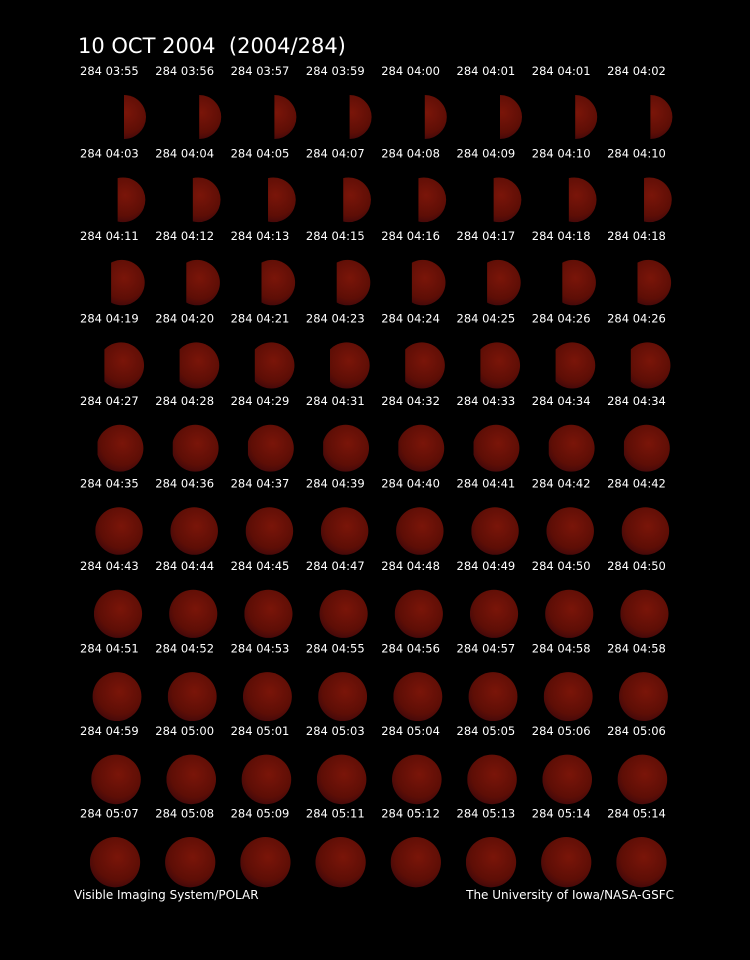 This screenshot has height=960, width=750. I want to click on frame-label: 284 04:09, so click(486, 154).